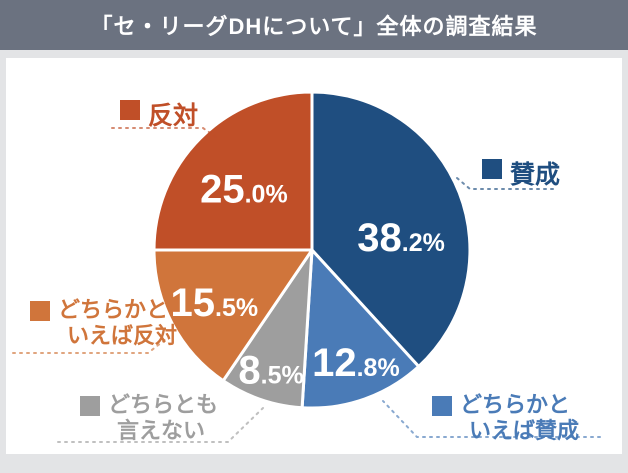 The height and width of the screenshot is (473, 628). I want to click on pie-value-hantai: 25.0%, so click(244, 190).